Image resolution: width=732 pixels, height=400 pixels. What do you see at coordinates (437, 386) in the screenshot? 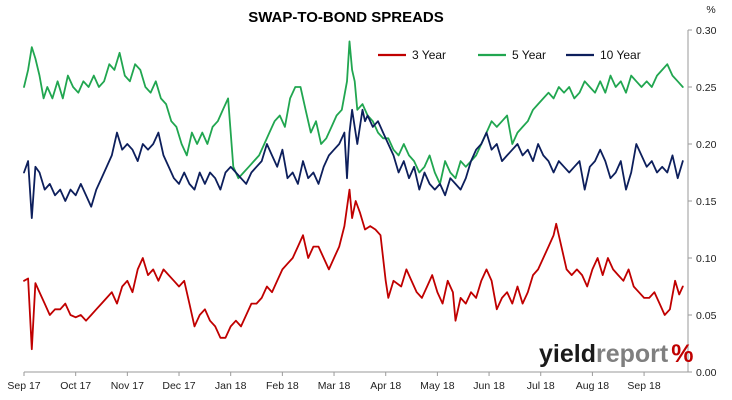
I see `x-tick-label: May 18` at bounding box center [437, 386].